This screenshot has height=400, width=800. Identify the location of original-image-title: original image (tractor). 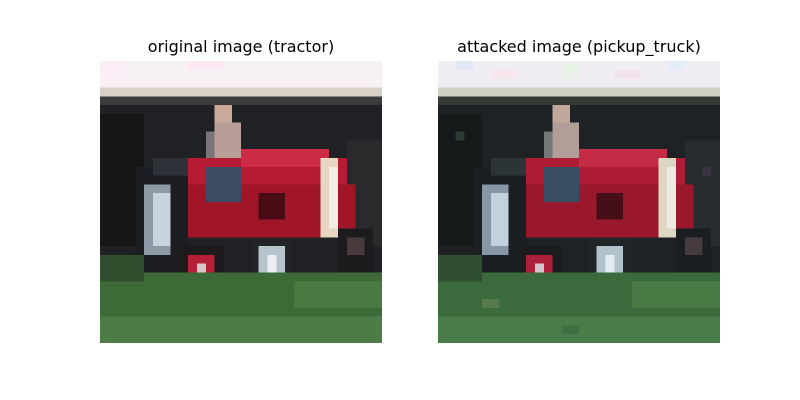
(241, 46).